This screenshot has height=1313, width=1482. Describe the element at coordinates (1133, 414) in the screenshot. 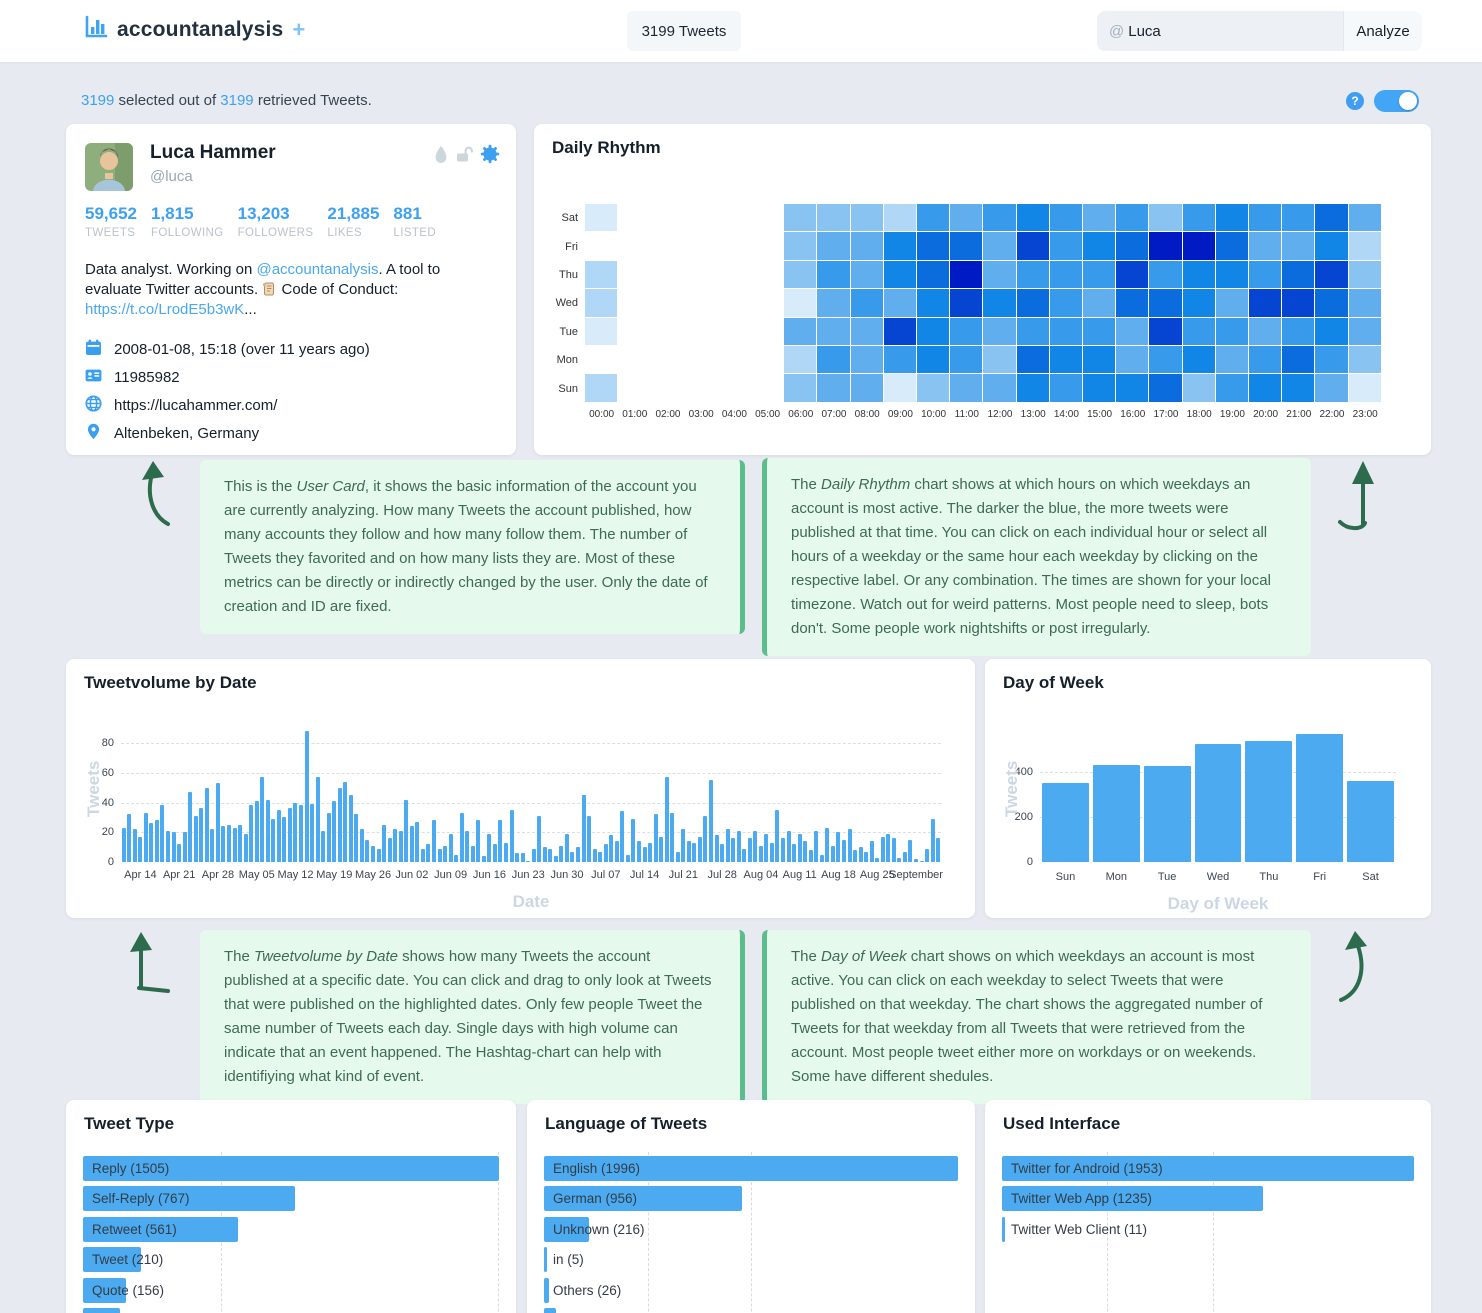

I see `heatmap-hour-label: 16:00` at that location.